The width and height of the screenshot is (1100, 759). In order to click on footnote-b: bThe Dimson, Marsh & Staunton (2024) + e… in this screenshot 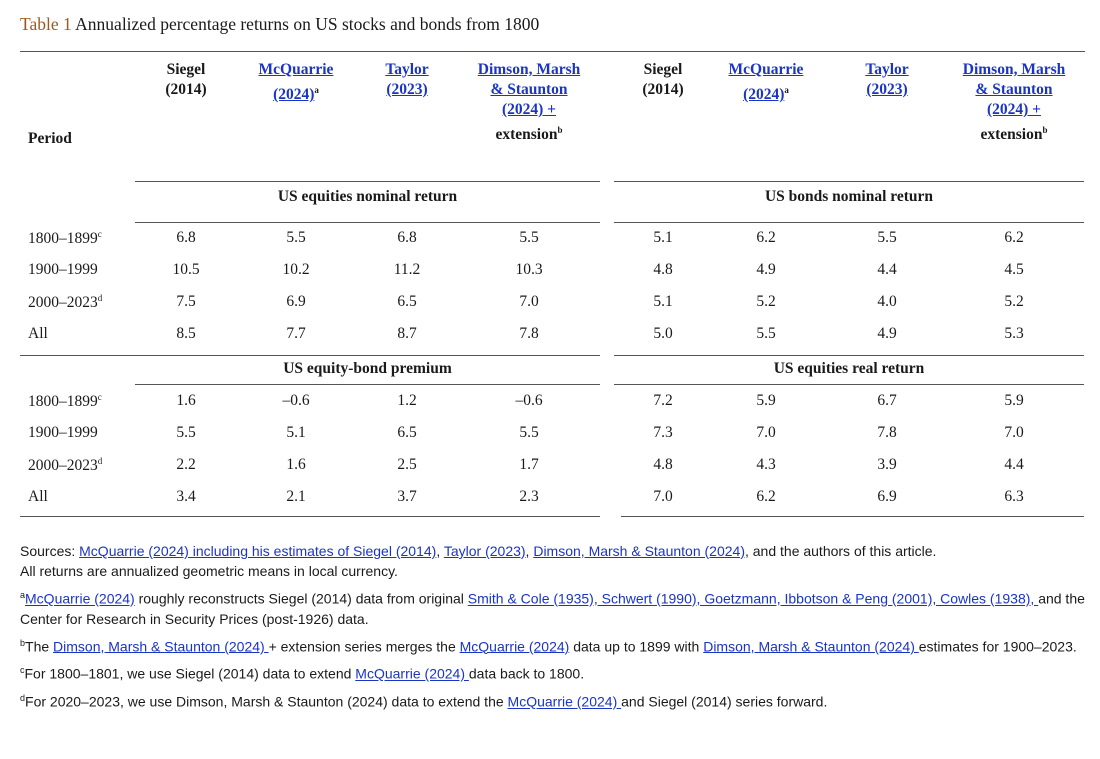, I will do `click(548, 646)`.